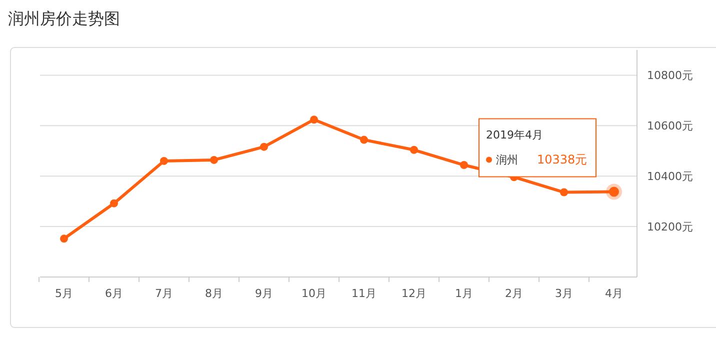 Image resolution: width=716 pixels, height=337 pixels. Describe the element at coordinates (564, 293) in the screenshot. I see `x-tick-label: 3月` at that location.